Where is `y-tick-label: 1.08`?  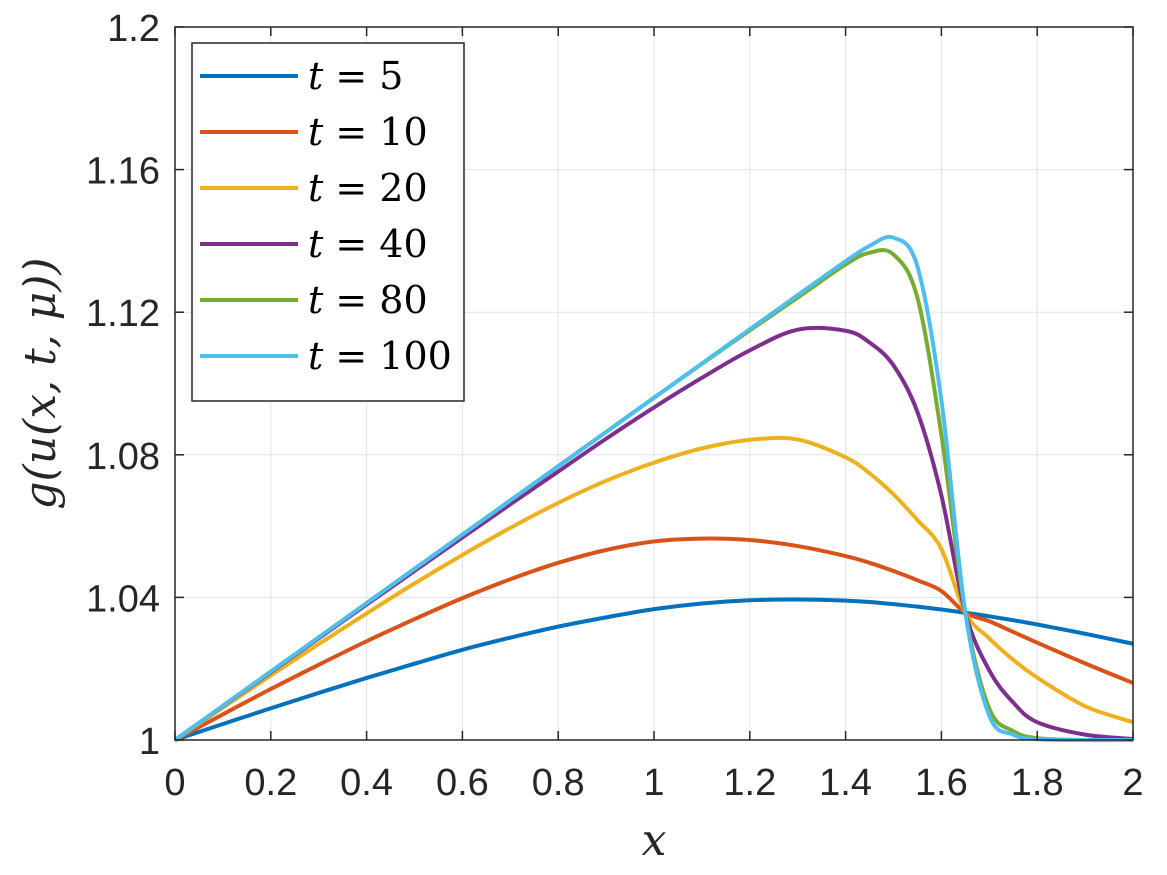
y-tick-label: 1.08 is located at coordinates (123, 457).